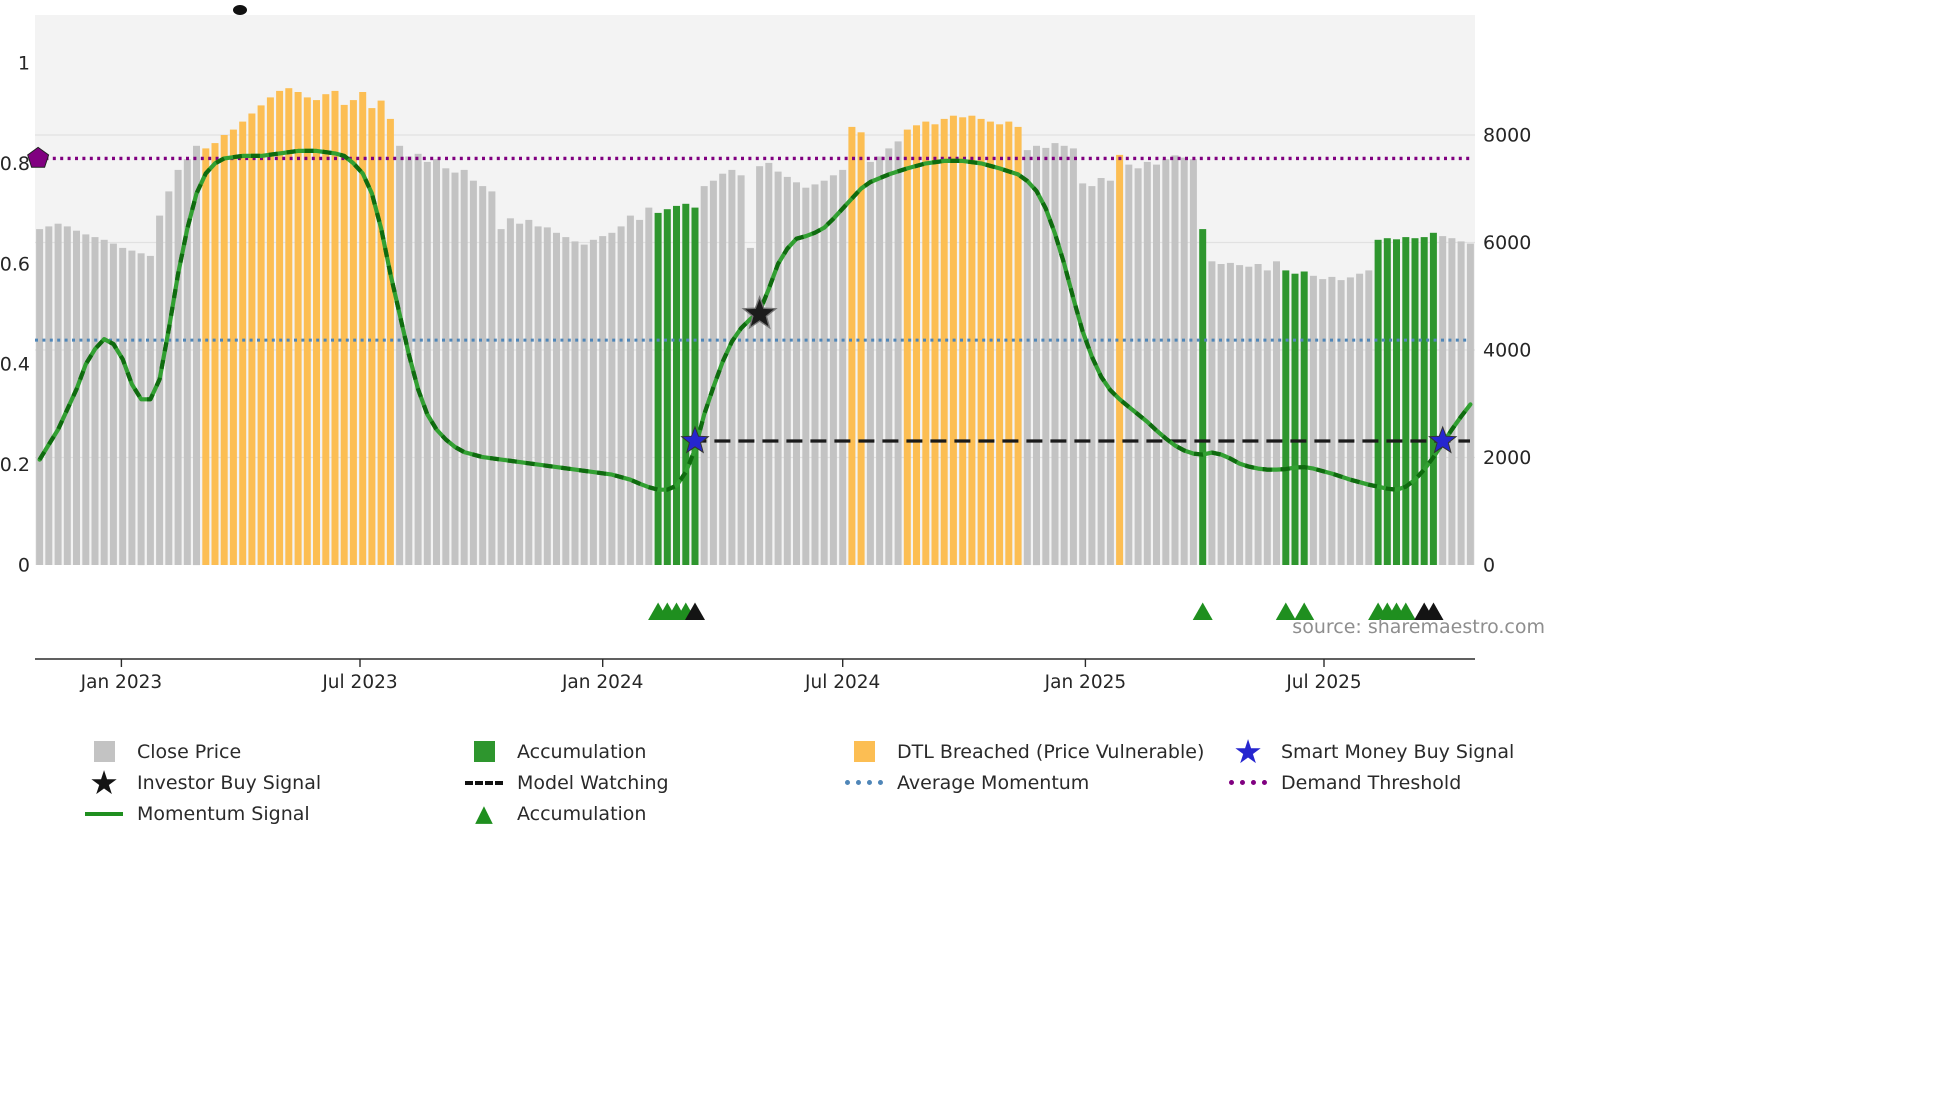 The image size is (1960, 1102). I want to click on legend-label: Model Watching, so click(593, 782).